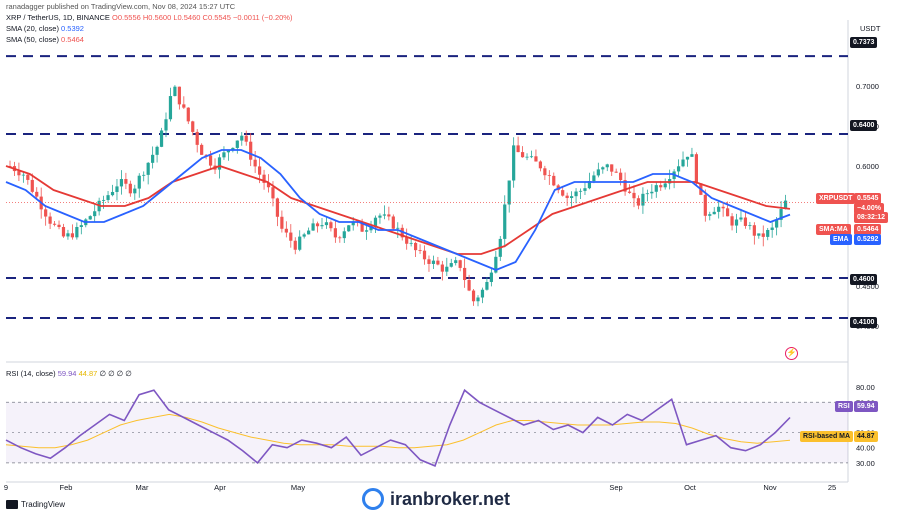 Image resolution: width=900 pixels, height=520 pixels. What do you see at coordinates (864, 42) in the screenshot?
I see `level-tag-0: 0.7373` at bounding box center [864, 42].